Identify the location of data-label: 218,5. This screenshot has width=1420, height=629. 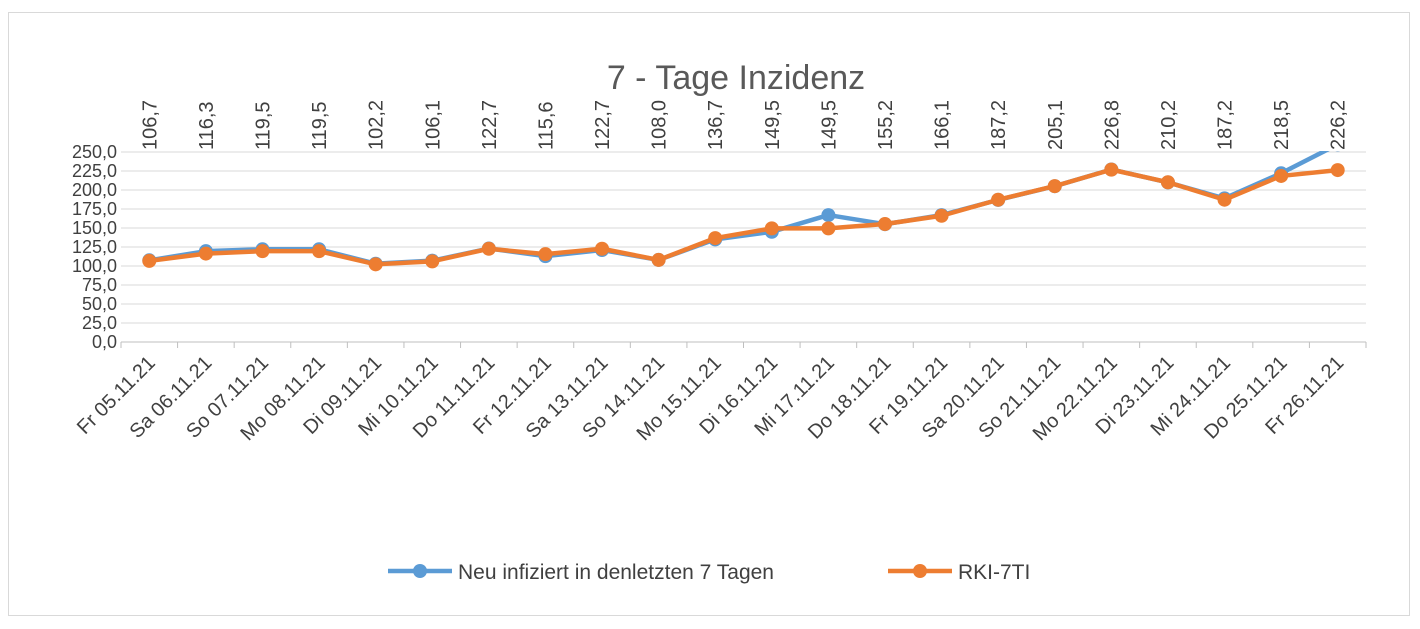
(1282, 125).